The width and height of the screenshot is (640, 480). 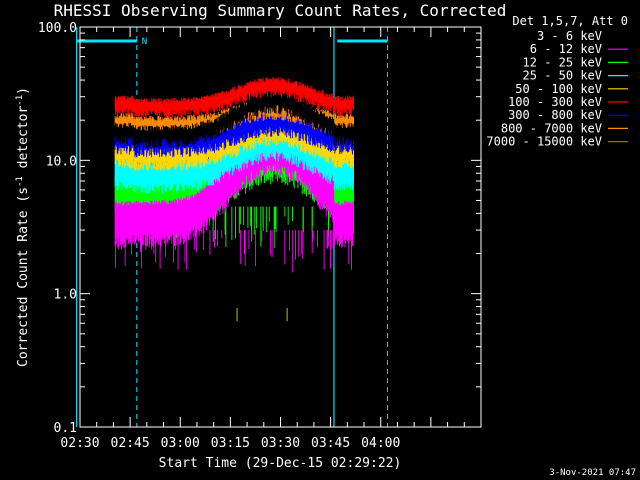 I want to click on legend-label-7: 800 - 7000 keV, so click(x=551, y=128).